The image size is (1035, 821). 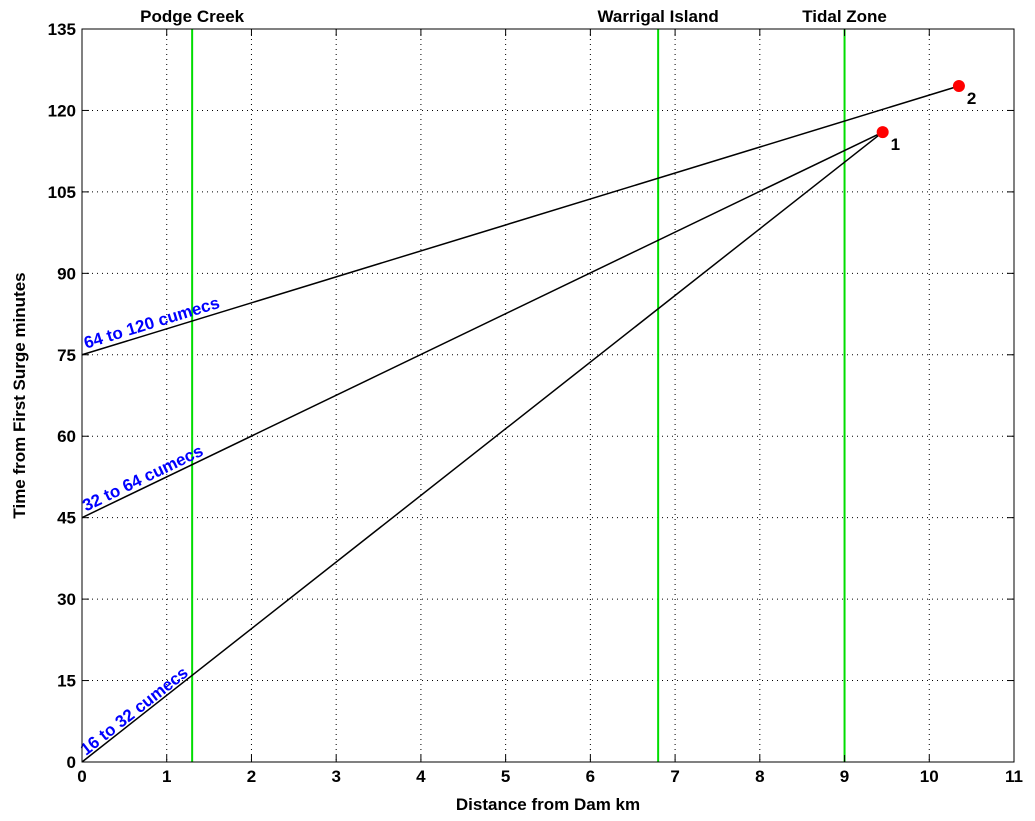 What do you see at coordinates (658, 16) in the screenshot?
I see `vertical-marker-label: Warrigal Island` at bounding box center [658, 16].